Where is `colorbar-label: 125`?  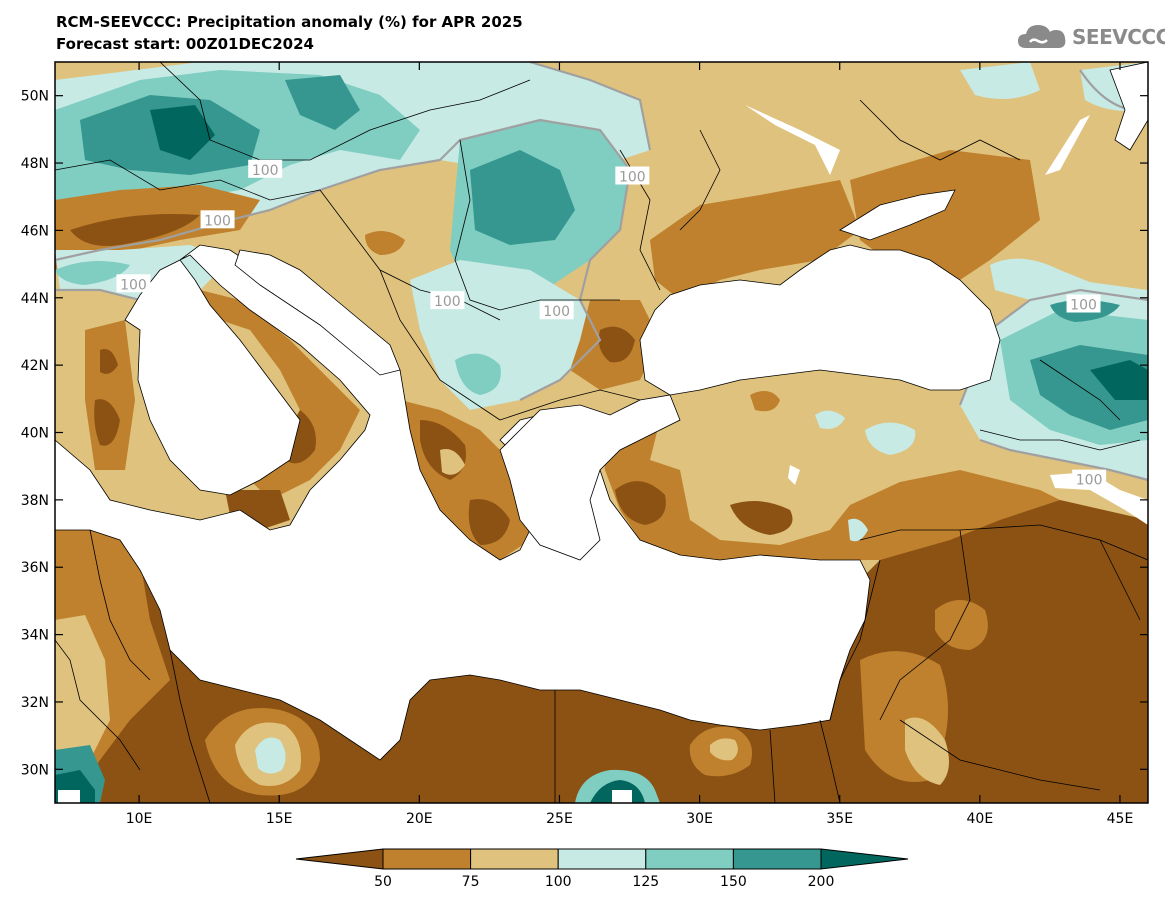
colorbar-label: 125 is located at coordinates (645, 882).